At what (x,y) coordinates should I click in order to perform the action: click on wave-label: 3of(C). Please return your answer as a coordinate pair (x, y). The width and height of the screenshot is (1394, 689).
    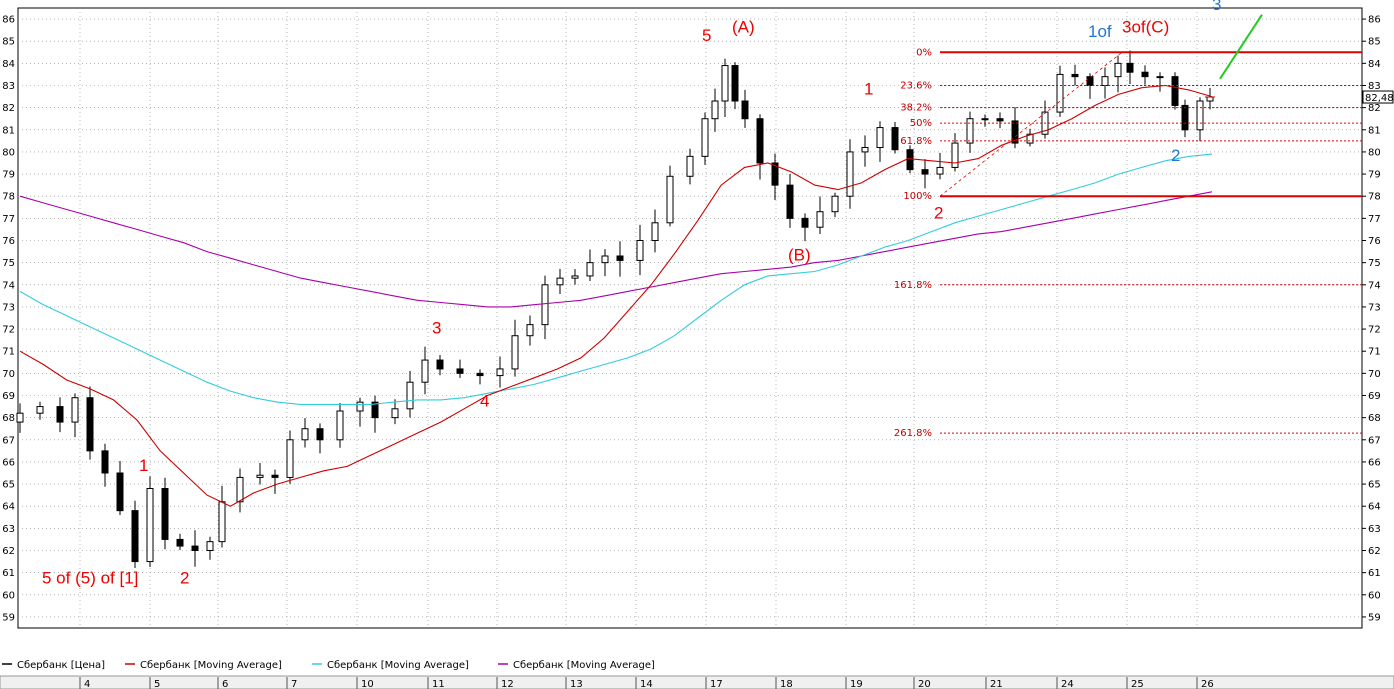
    Looking at the image, I should click on (1145, 26).